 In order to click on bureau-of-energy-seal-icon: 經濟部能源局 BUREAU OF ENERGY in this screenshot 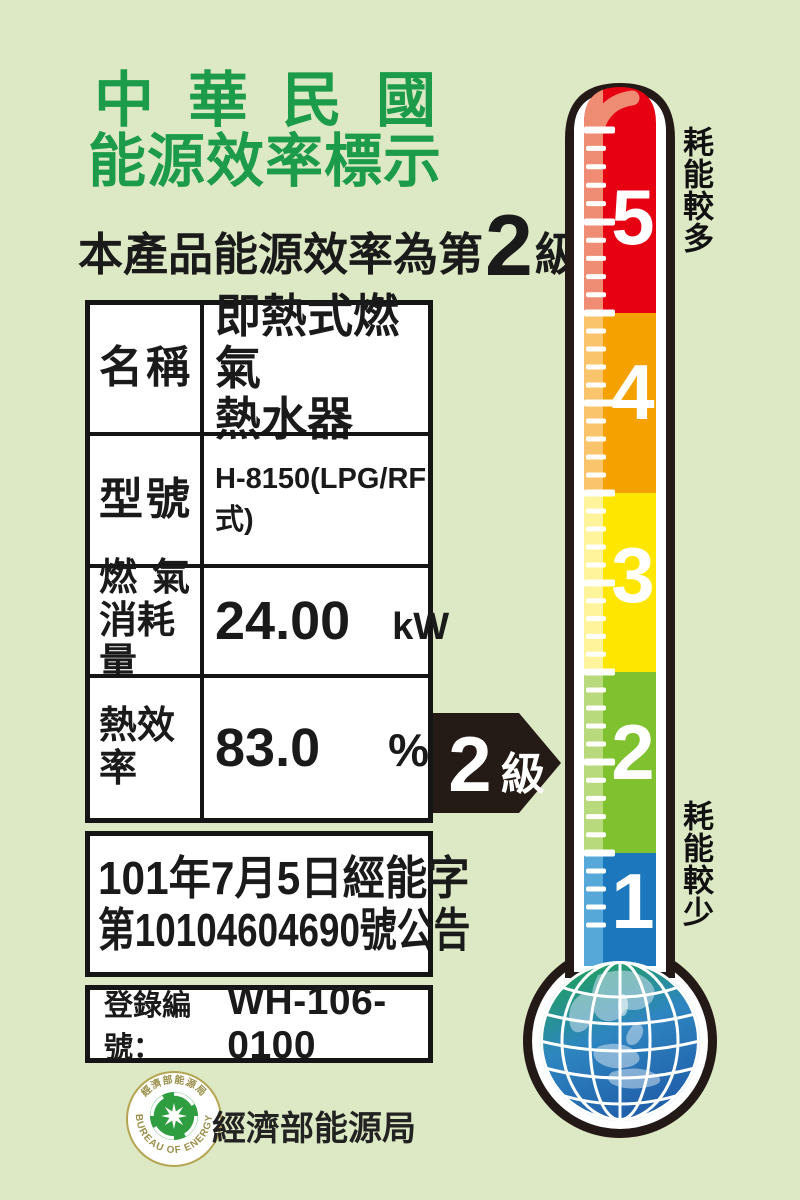, I will do `click(174, 1119)`.